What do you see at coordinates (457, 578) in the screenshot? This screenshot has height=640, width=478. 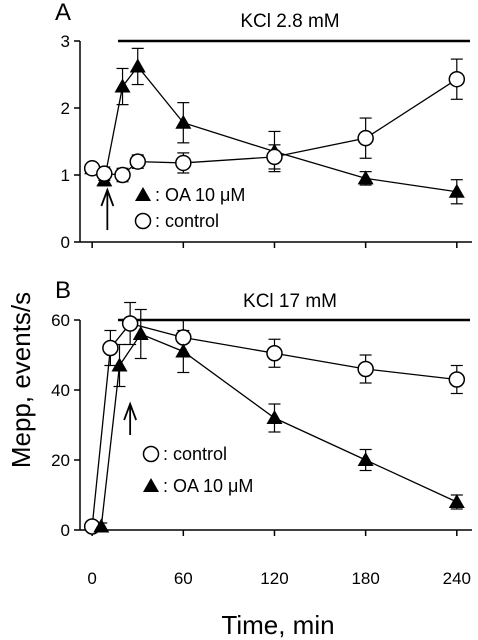 I see `x-tick-label: 240` at bounding box center [457, 578].